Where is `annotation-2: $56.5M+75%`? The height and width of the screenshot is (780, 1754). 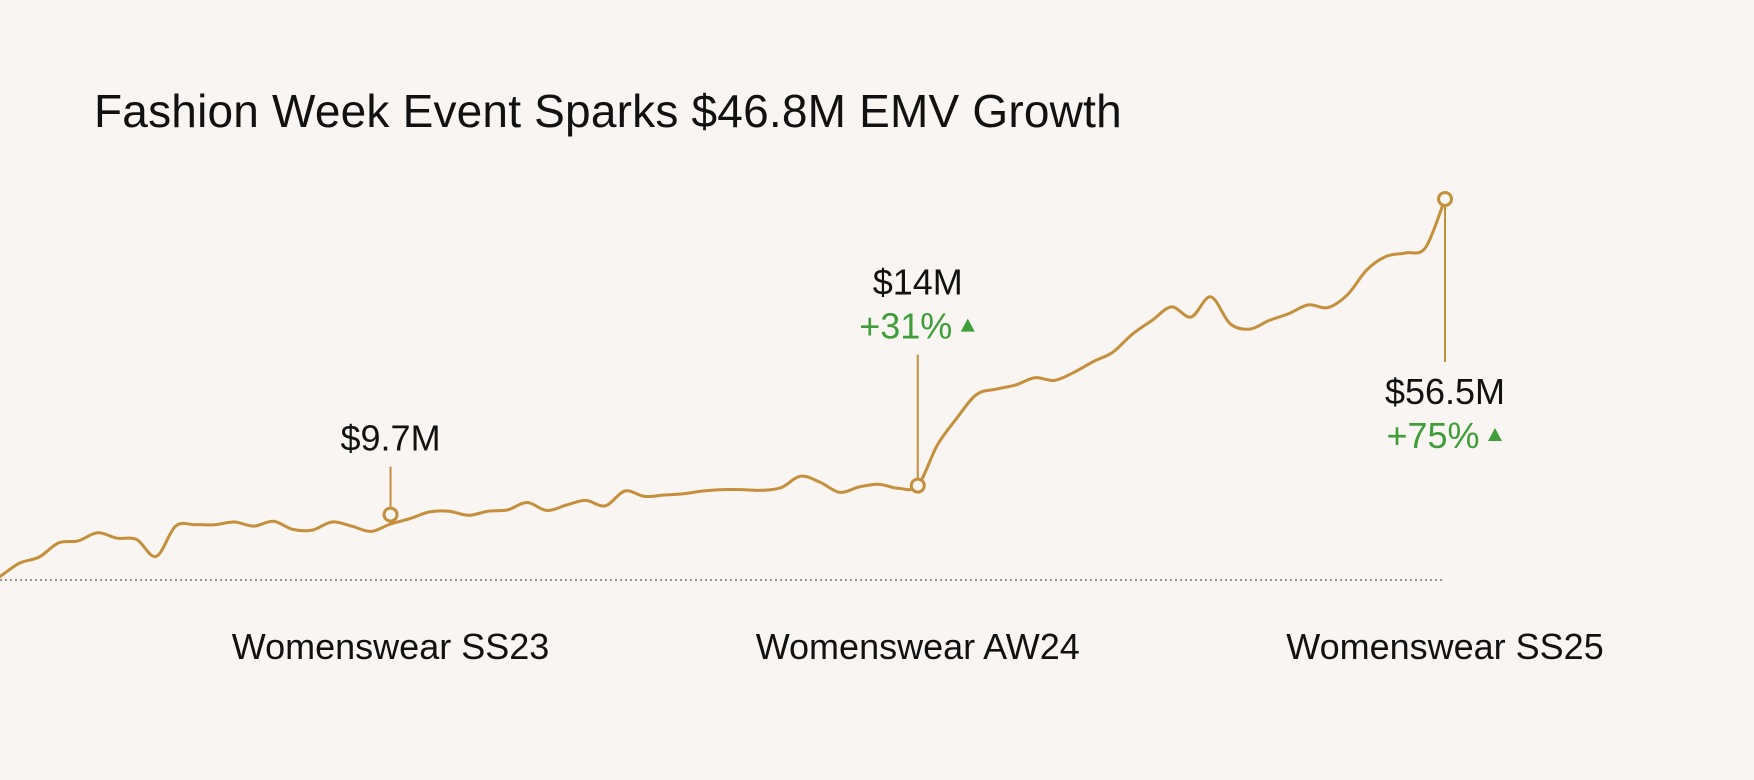
annotation-2: $56.5M+75% is located at coordinates (1445, 323).